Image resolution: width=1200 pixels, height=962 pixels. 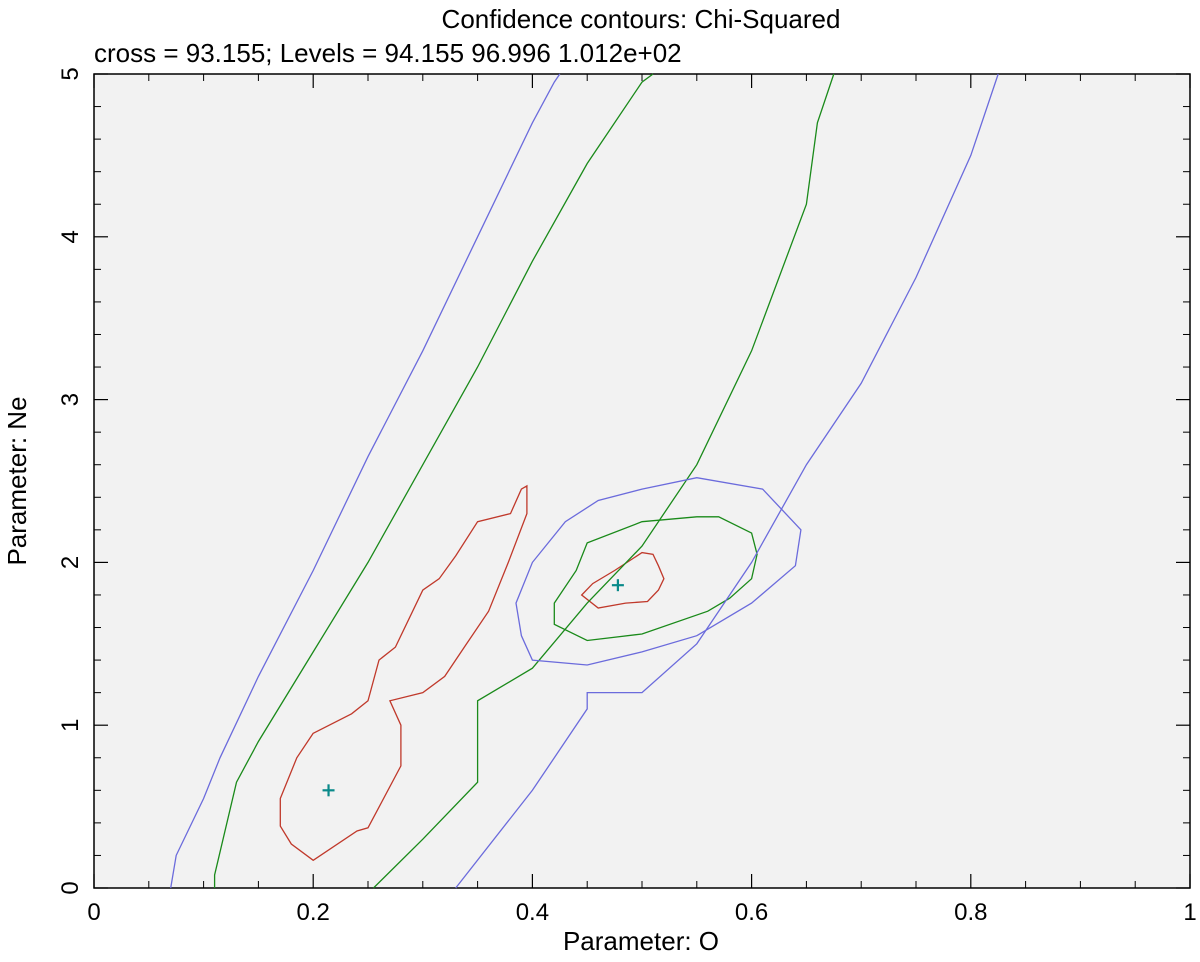 What do you see at coordinates (1189, 912) in the screenshot?
I see `x-tick-label: 1` at bounding box center [1189, 912].